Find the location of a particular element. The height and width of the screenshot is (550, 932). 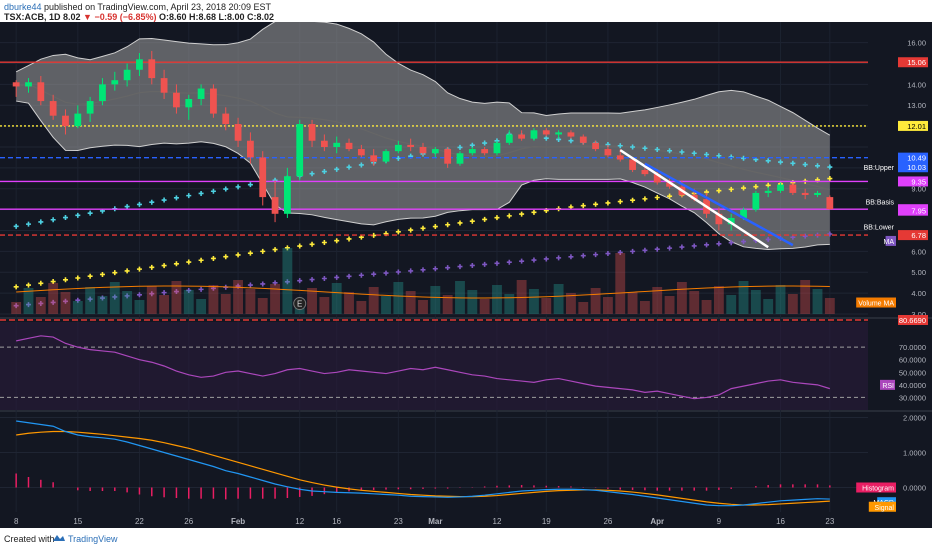

x-tick-label: 23 is located at coordinates (829, 521).